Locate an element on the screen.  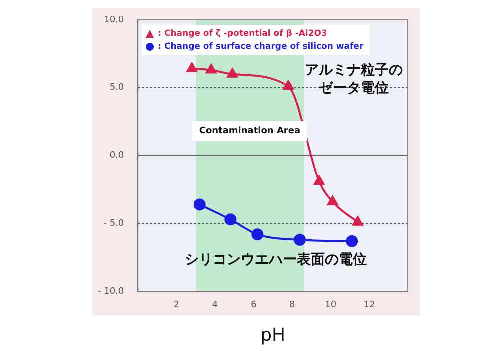
annotation: アルミナ粒子のゼータ電位 is located at coordinates (354, 79).